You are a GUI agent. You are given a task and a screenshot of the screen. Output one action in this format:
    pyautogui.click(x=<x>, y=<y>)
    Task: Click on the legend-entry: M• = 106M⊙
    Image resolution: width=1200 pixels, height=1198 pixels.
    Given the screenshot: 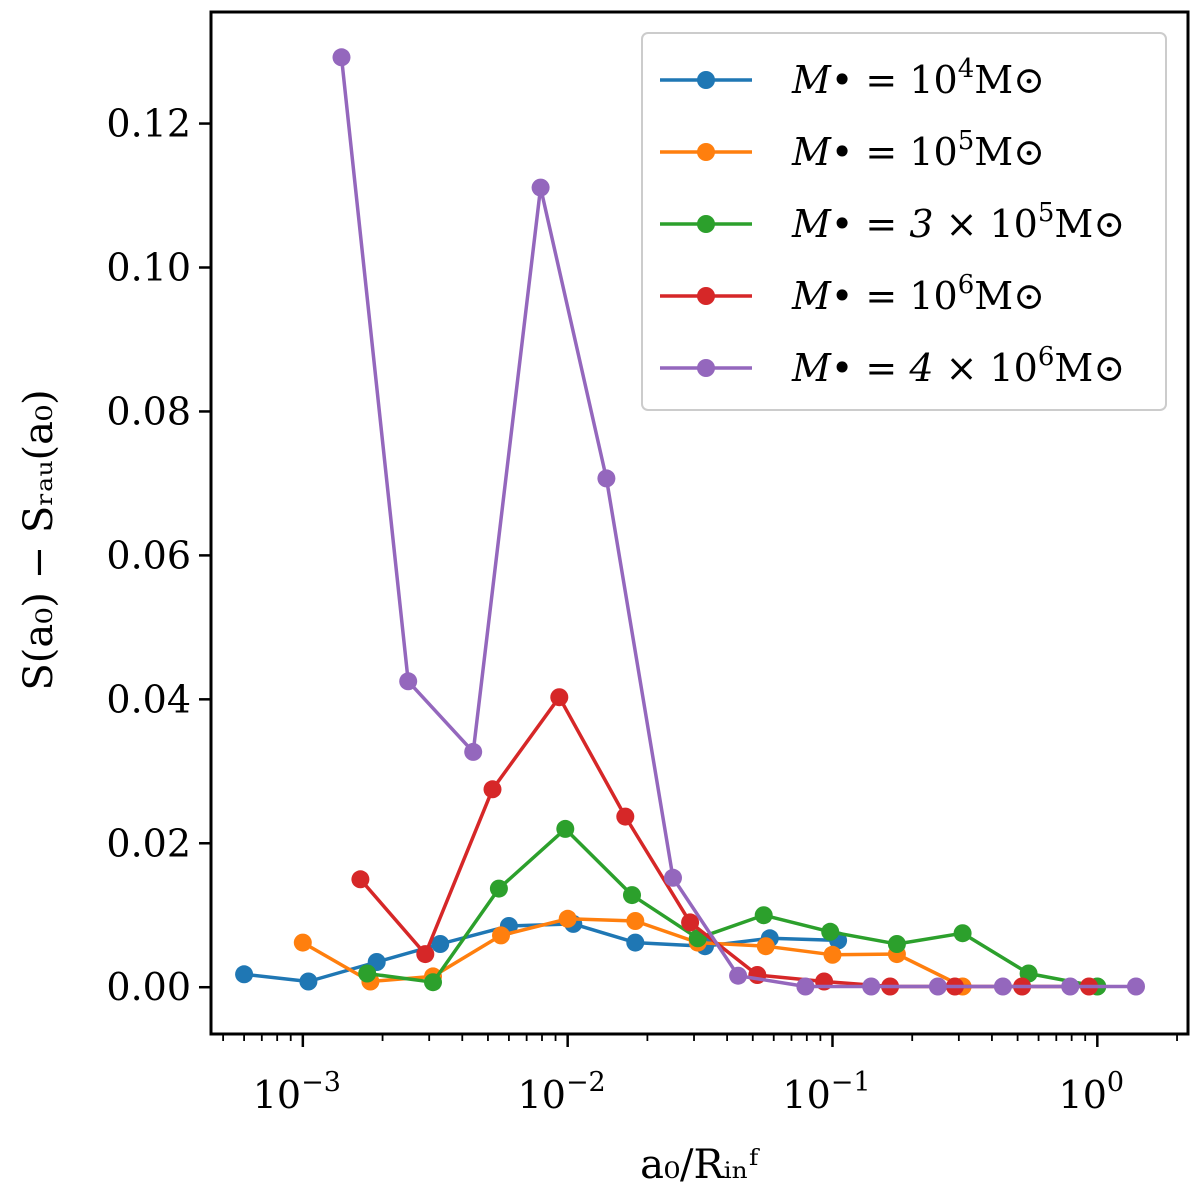 What is the action you would take?
    pyautogui.click(x=852, y=294)
    